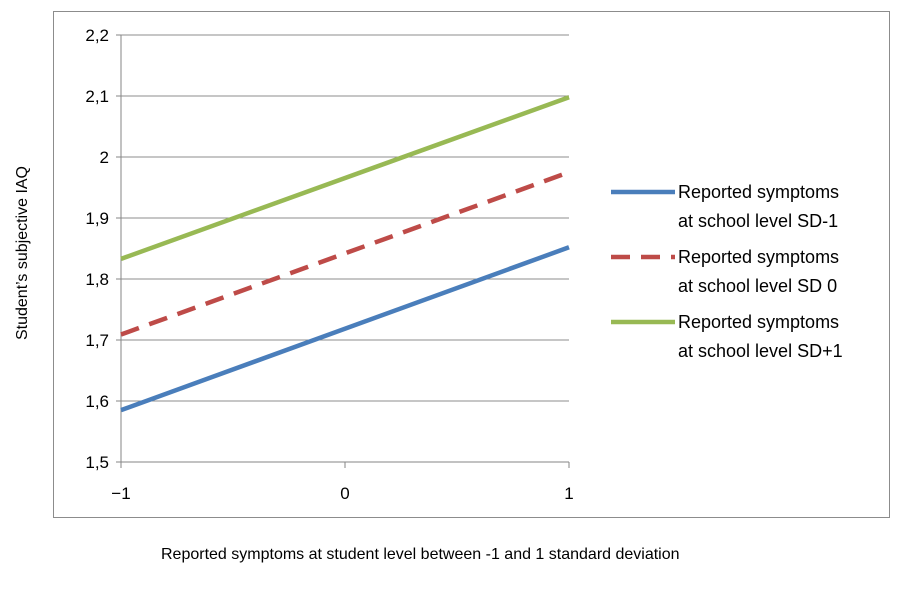  I want to click on y-tick-label: 1,9, so click(97, 218).